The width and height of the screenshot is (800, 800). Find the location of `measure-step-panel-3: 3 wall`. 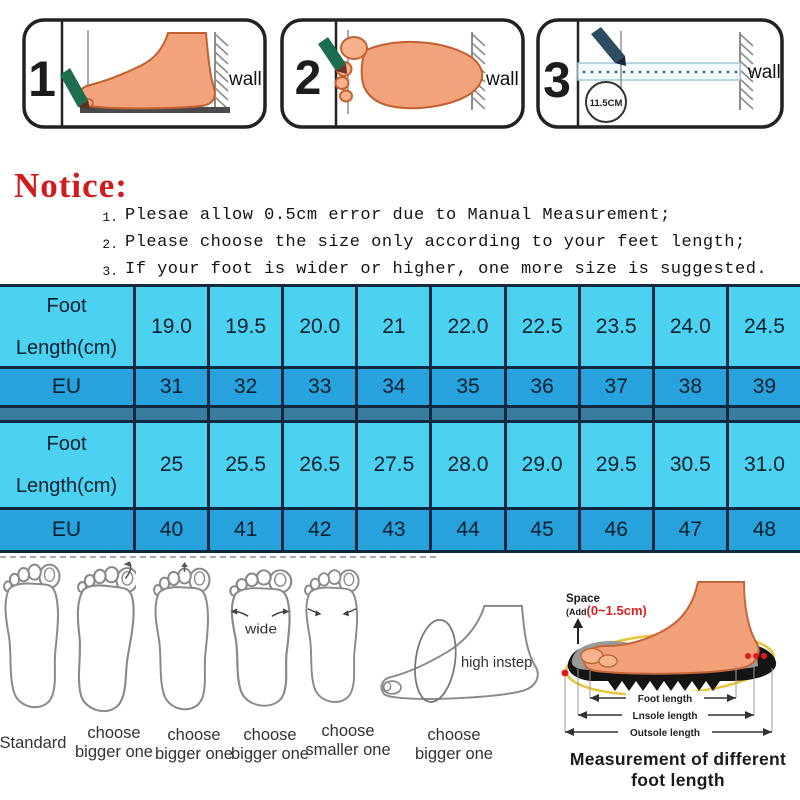

measure-step-panel-3: 3 wall is located at coordinates (660, 73).